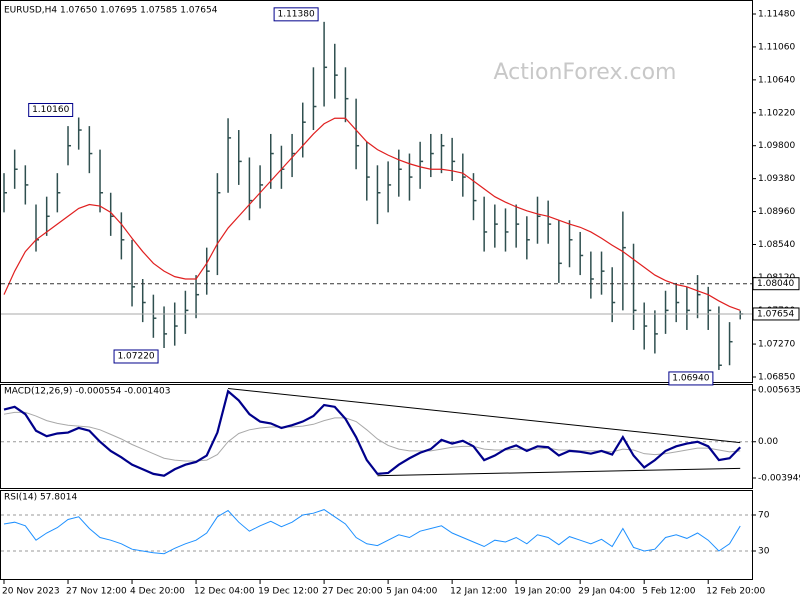  I want to click on y-tick-label: 0.005635, so click(779, 391).